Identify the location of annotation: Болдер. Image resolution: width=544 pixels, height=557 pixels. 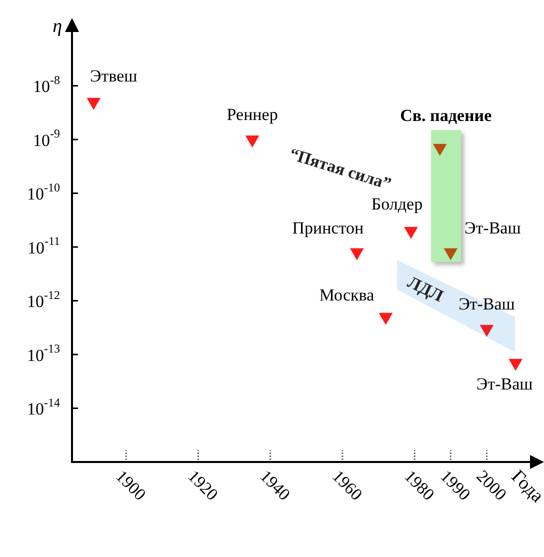
(397, 204).